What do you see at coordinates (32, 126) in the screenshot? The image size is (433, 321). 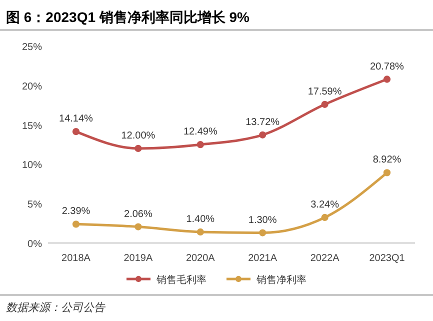 I see `y-tick-label: 15%` at bounding box center [32, 126].